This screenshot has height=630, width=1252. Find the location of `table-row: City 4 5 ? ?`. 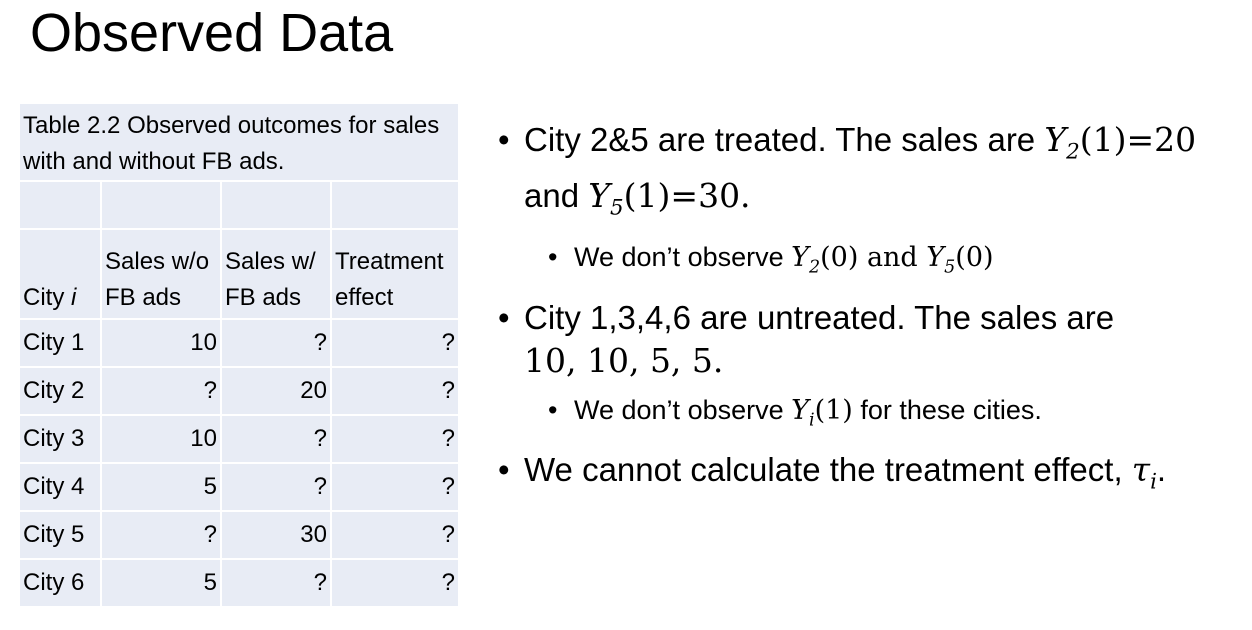

table-row: City 4 5 ? ? is located at coordinates (240, 488).